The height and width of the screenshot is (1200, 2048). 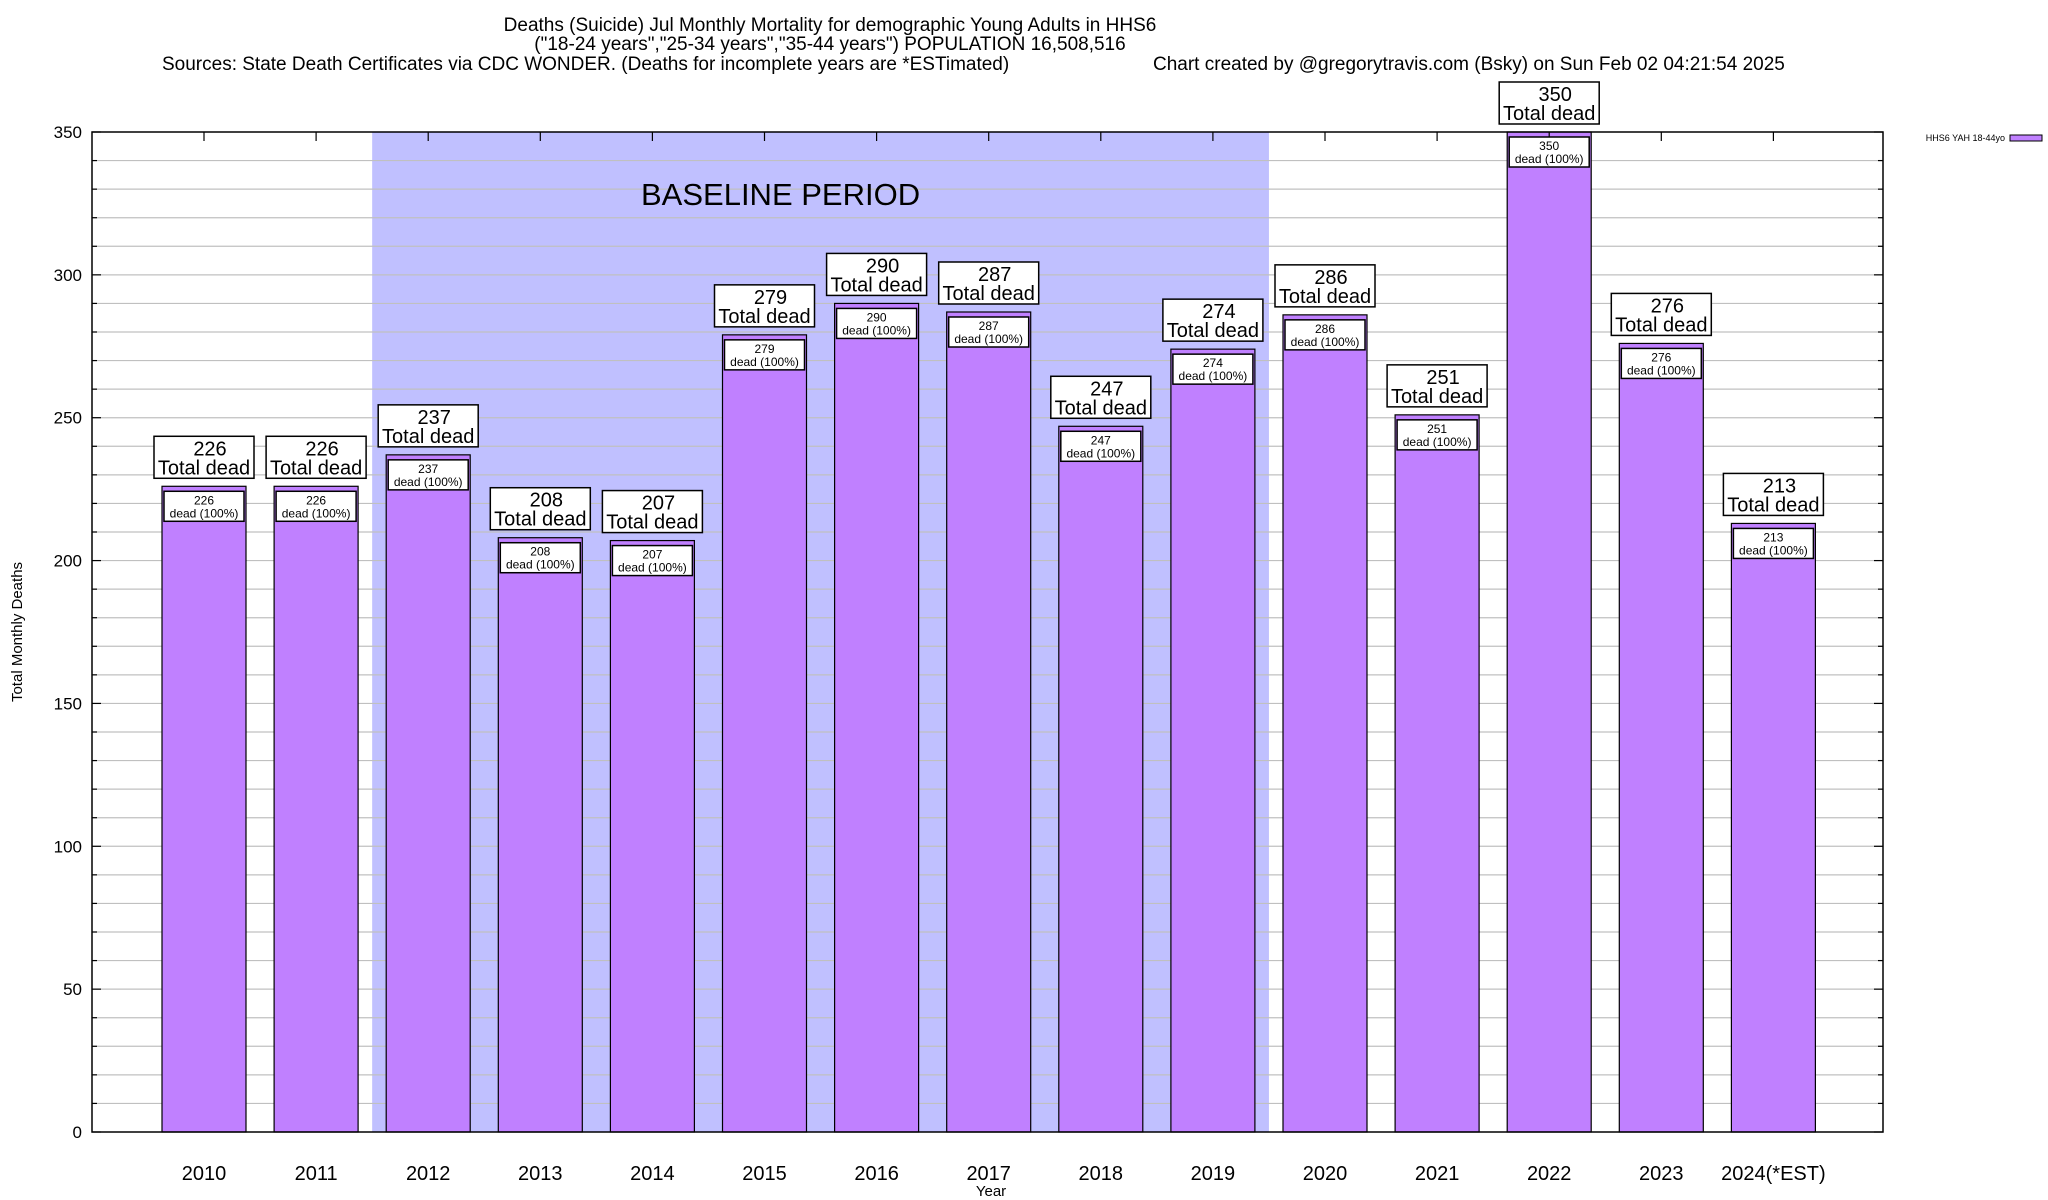 What do you see at coordinates (204, 500) in the screenshot?
I see `bar-inner-label-value: 226` at bounding box center [204, 500].